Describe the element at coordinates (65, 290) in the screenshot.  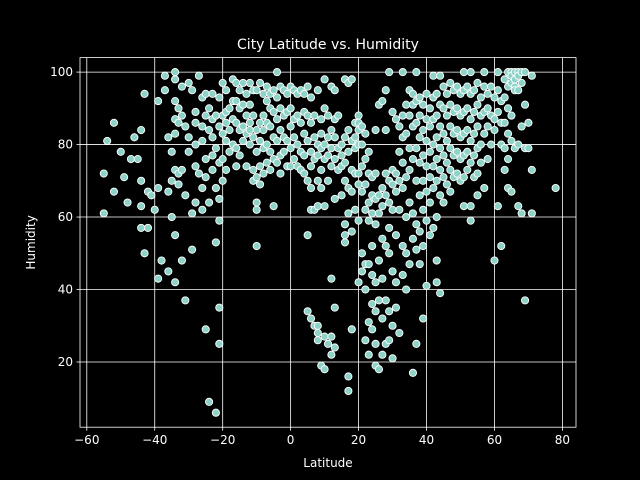
I see `y-tick-label: 40` at that location.